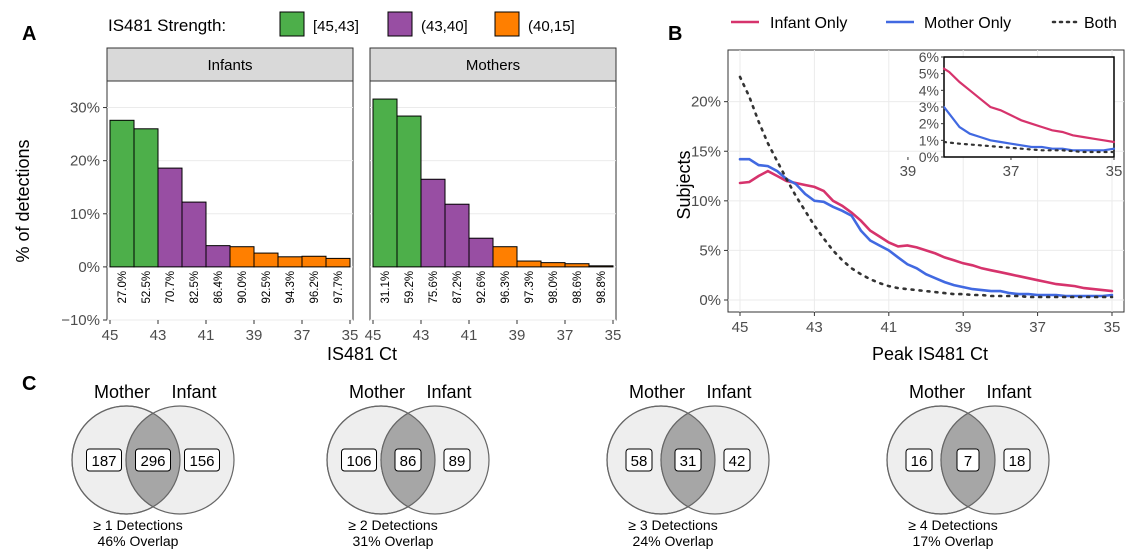  I want to click on legend-key-low, so click(507, 24).